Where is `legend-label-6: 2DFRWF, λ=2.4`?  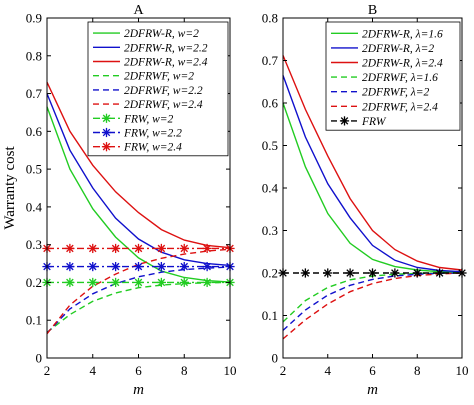
legend-label-6: 2DFRWF, λ=2.4 is located at coordinates (400, 107).